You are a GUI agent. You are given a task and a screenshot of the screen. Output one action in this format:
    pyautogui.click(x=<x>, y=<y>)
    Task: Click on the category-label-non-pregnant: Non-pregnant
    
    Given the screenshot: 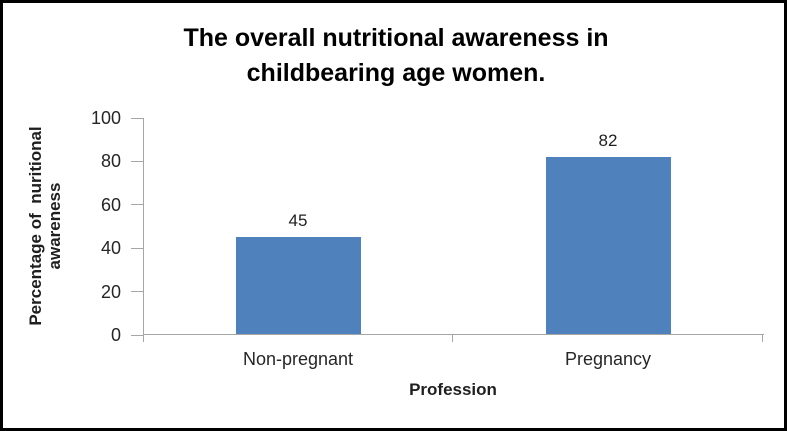 What is the action you would take?
    pyautogui.click(x=298, y=359)
    